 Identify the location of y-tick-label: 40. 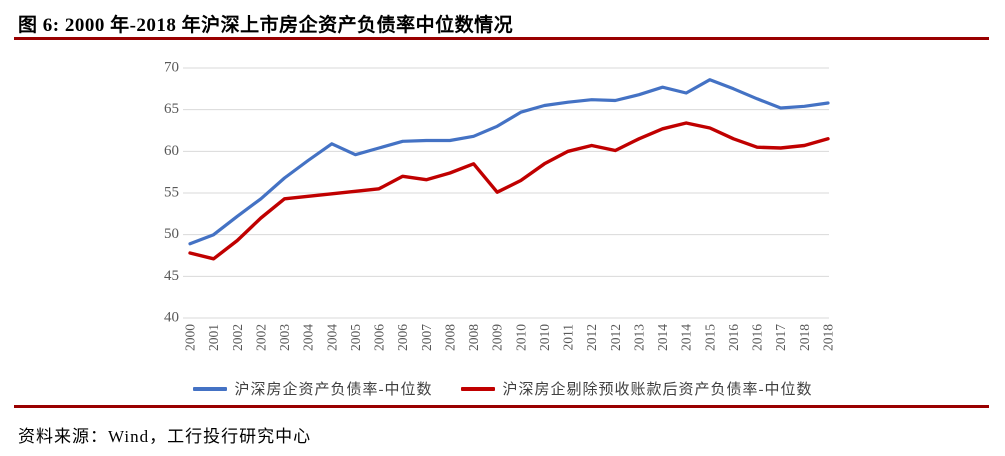
(171, 317).